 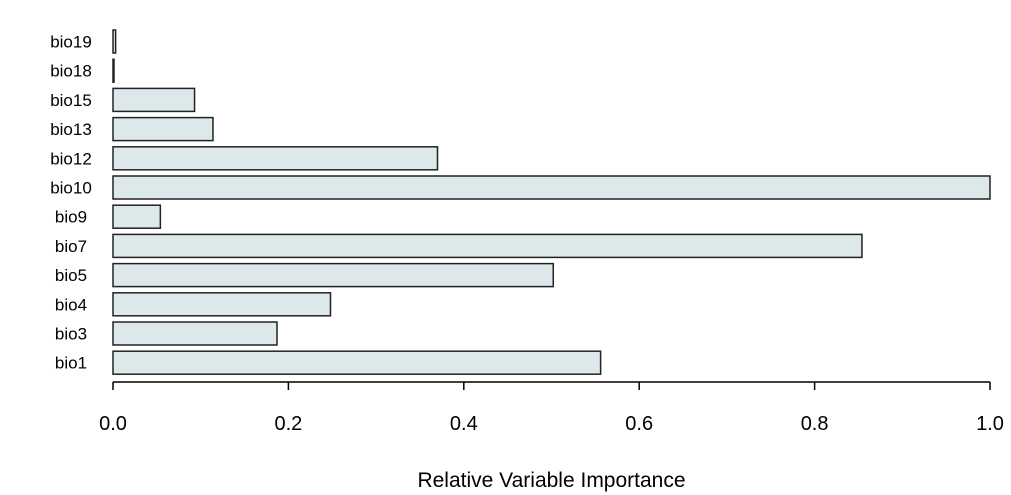 I want to click on bar-bio4, so click(x=222, y=304).